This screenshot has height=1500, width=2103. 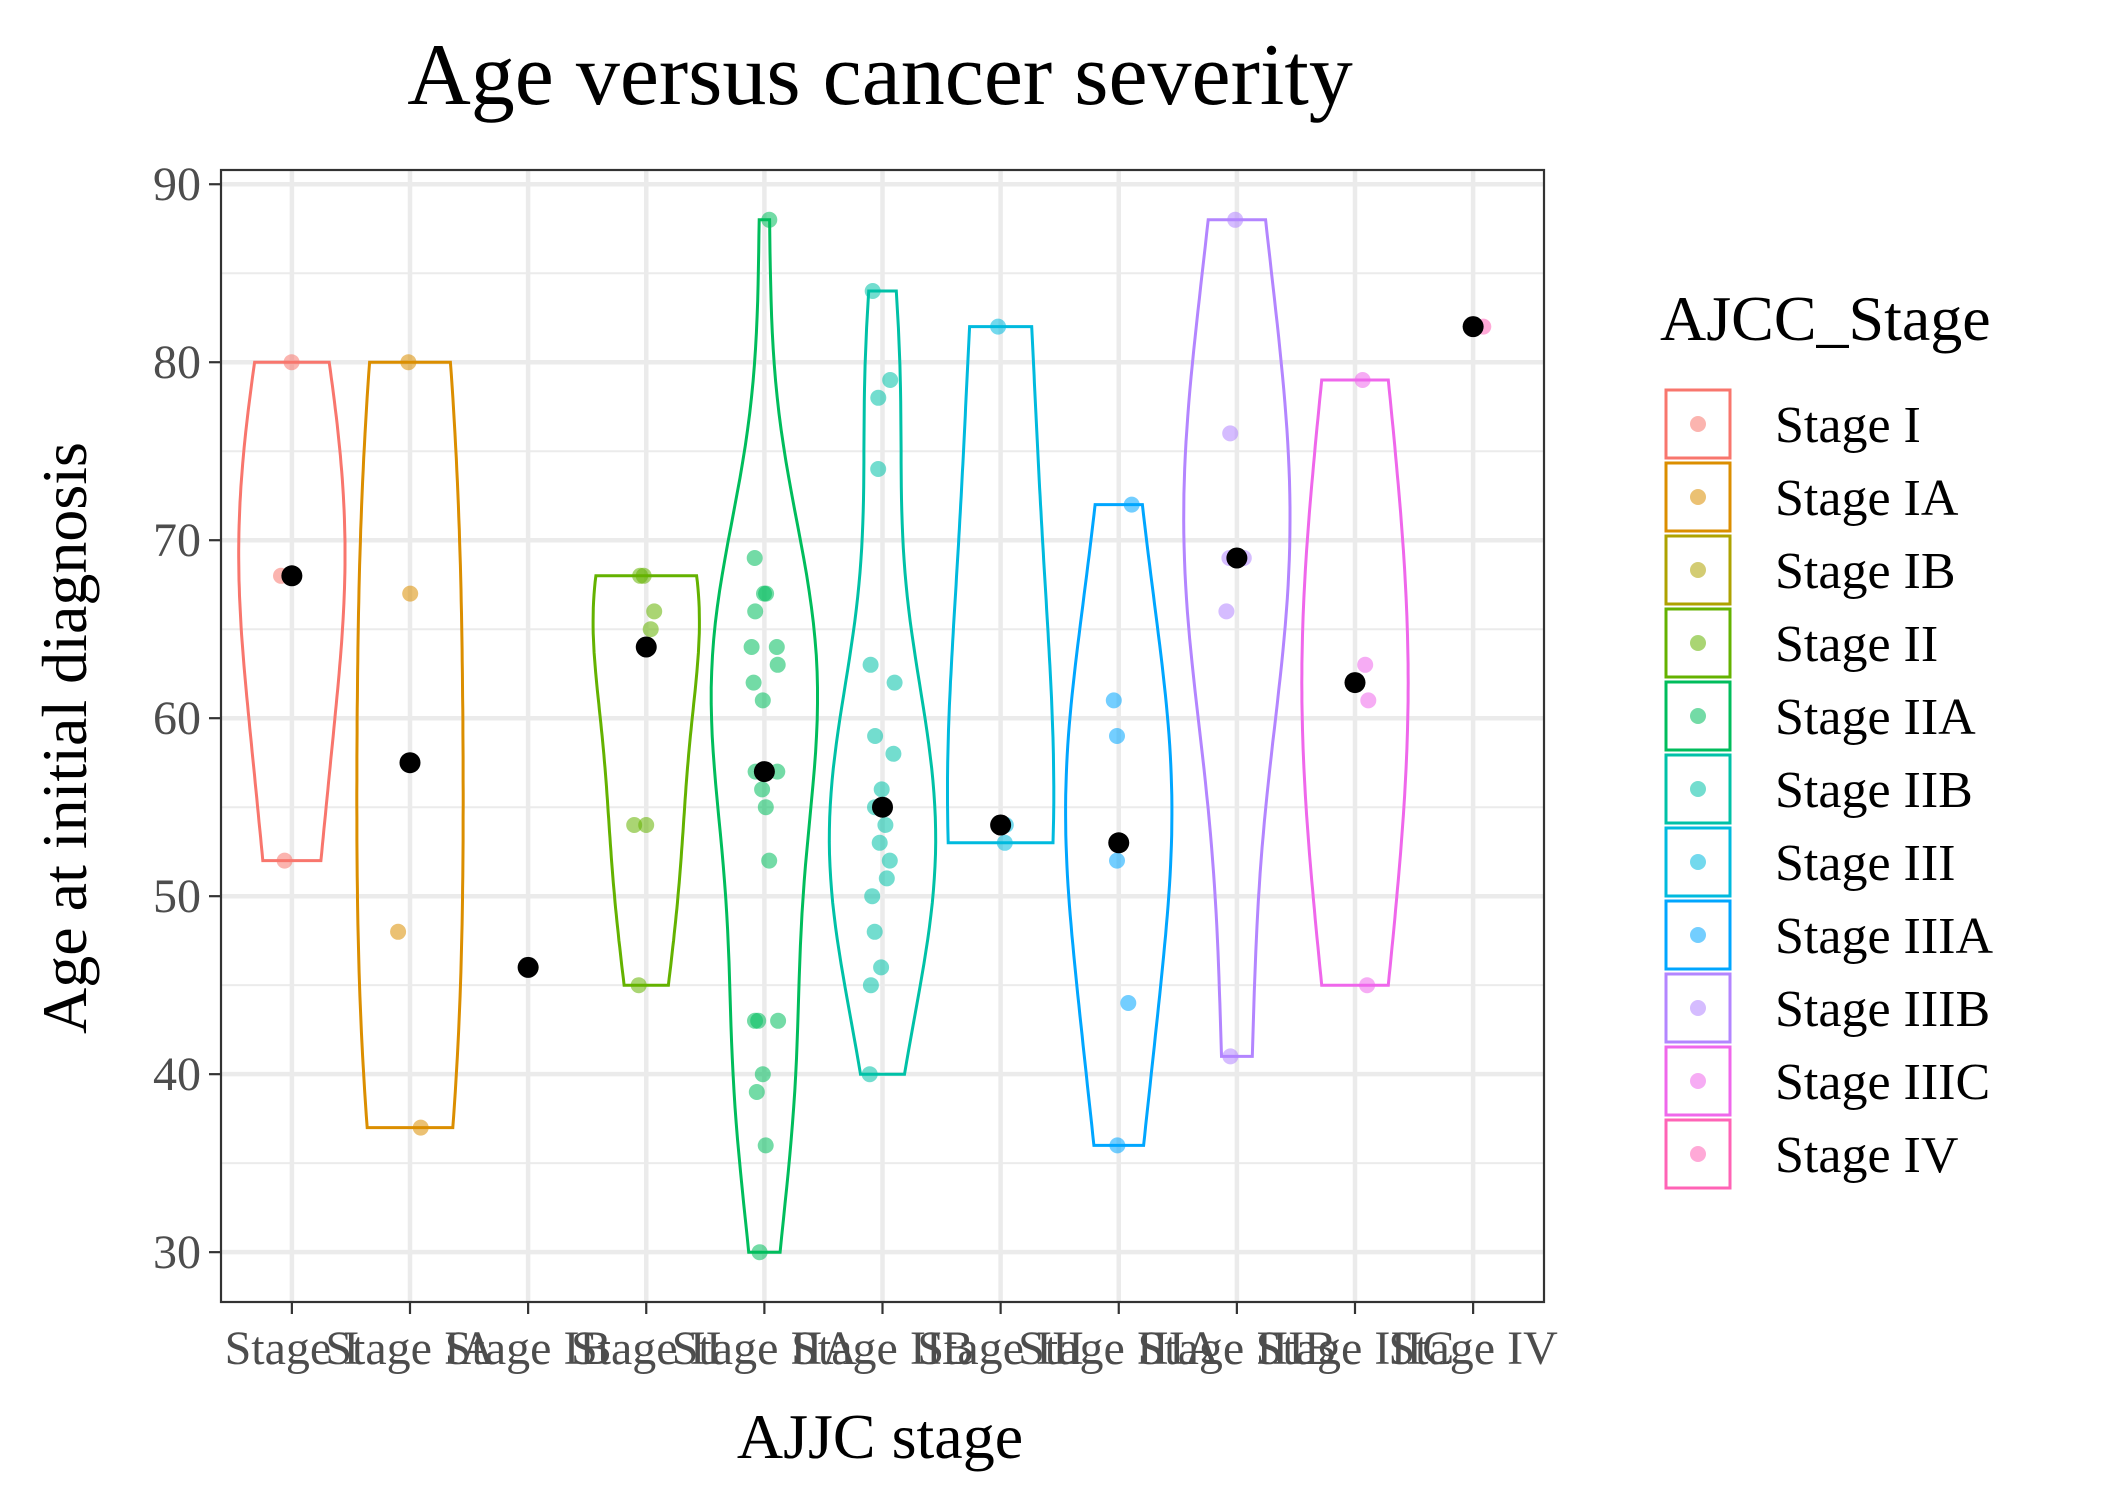 I want to click on legend-item: Stage II, so click(x=1801, y=643).